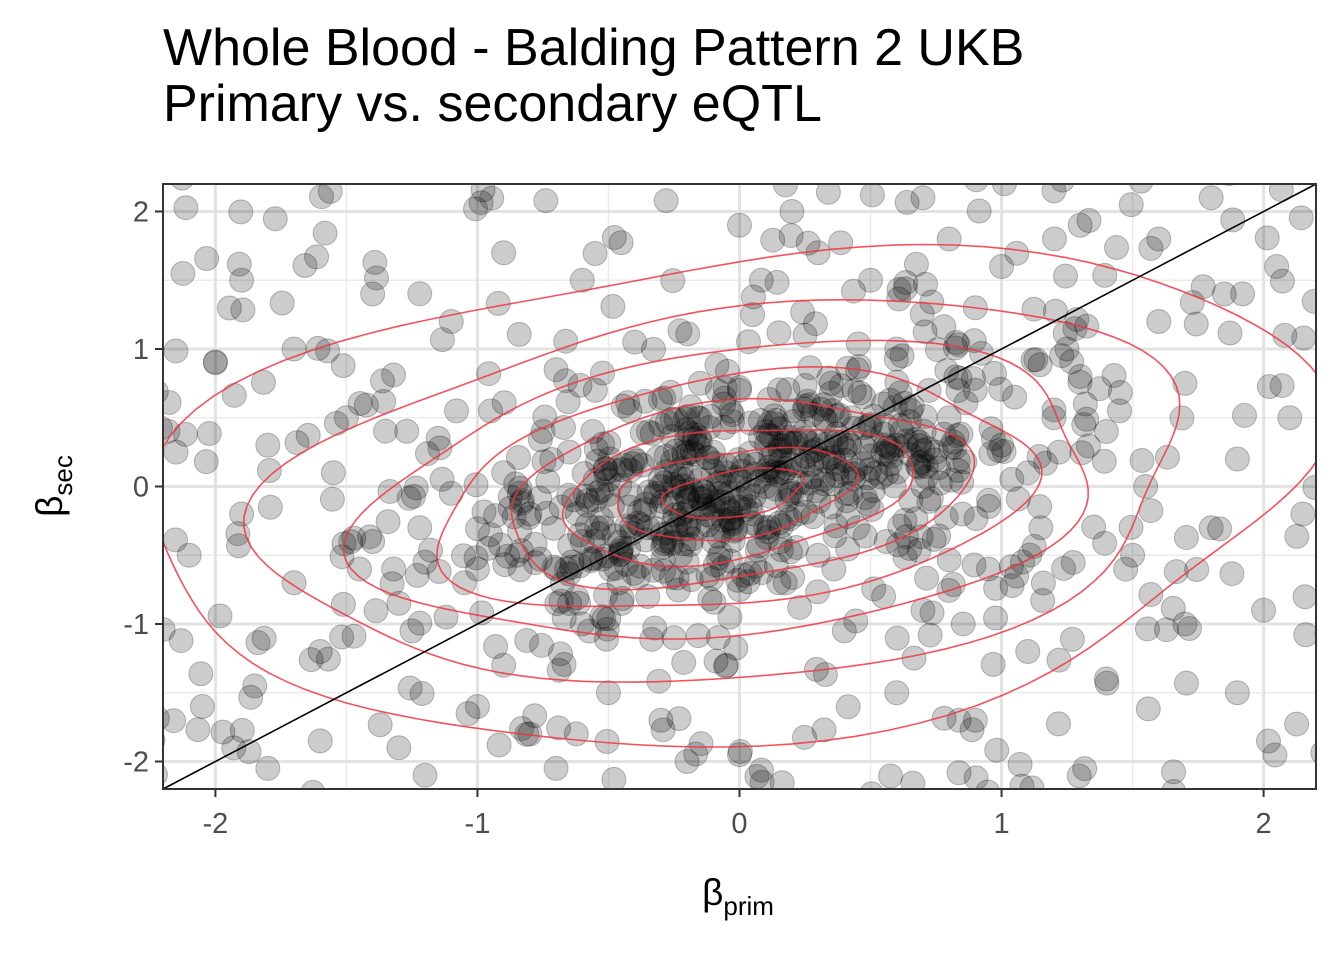  What do you see at coordinates (738, 896) in the screenshot?
I see `x-axis-title: βprim` at bounding box center [738, 896].